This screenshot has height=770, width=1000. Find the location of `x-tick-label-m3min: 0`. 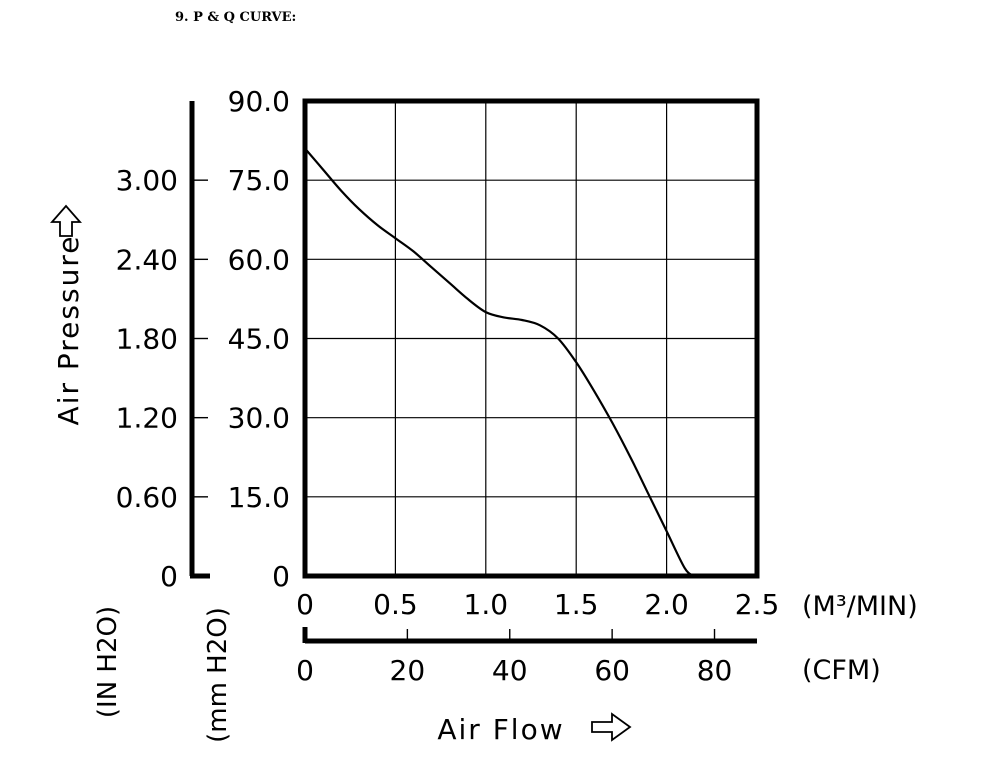

x-tick-label-m3min: 0 is located at coordinates (305, 604).